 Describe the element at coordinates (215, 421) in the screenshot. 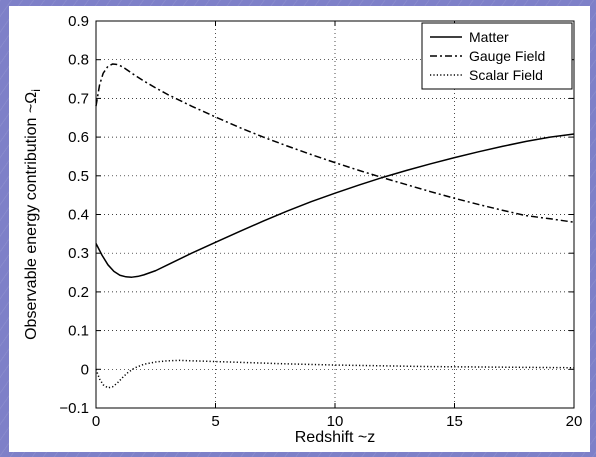

I see `x-tick-label: 5` at that location.